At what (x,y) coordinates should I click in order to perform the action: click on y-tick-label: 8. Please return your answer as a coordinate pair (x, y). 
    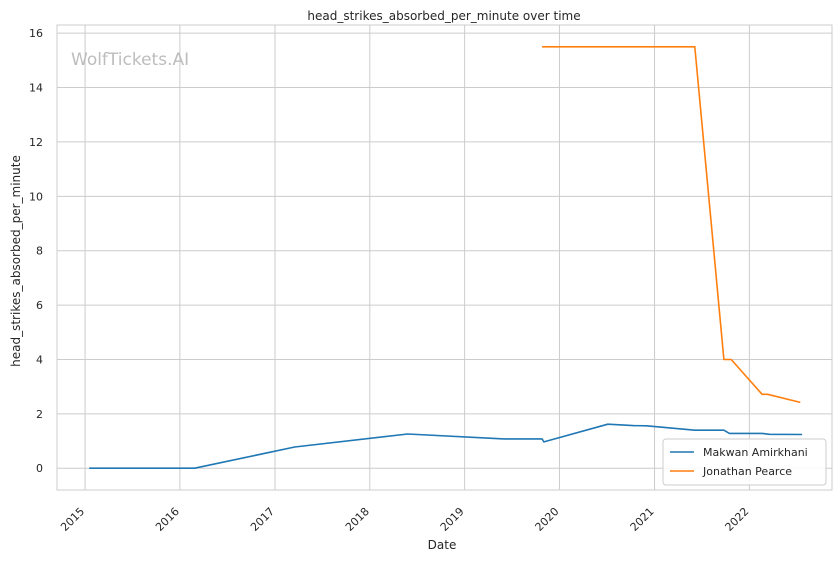
    Looking at the image, I should click on (39, 251).